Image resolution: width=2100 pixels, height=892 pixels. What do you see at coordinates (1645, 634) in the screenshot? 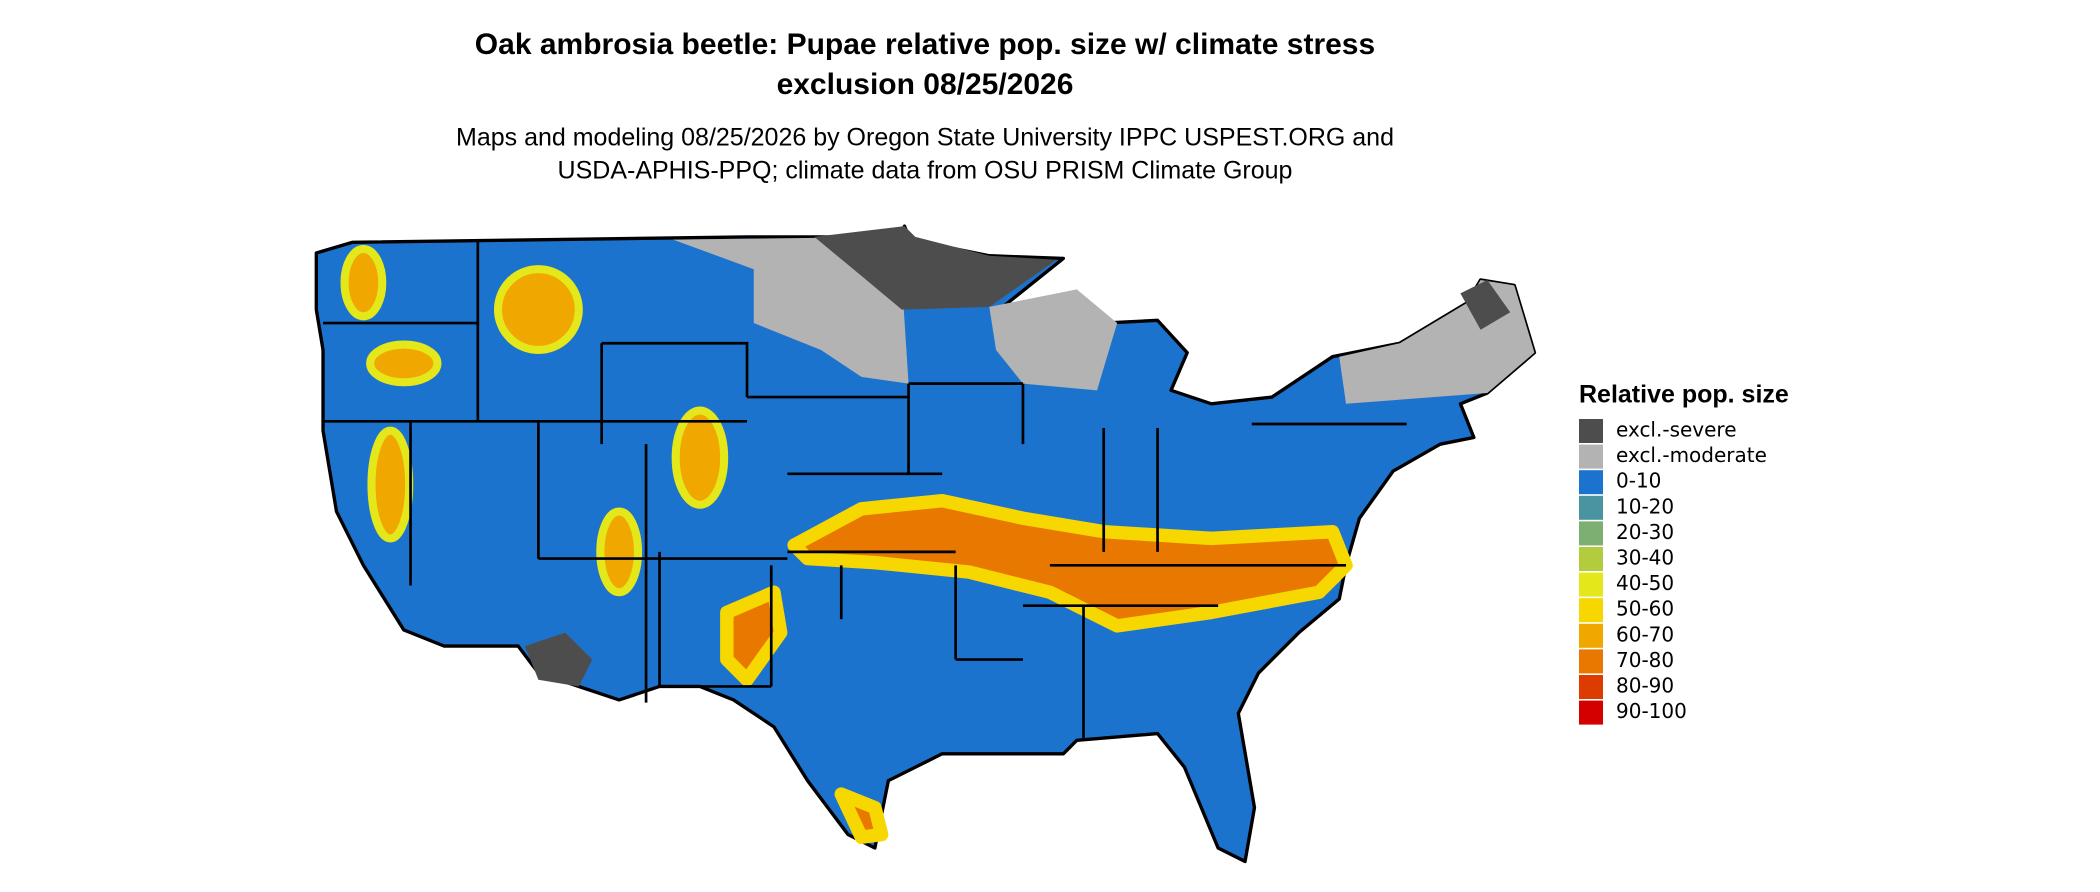
I see `legend-label: 60-70` at bounding box center [1645, 634].